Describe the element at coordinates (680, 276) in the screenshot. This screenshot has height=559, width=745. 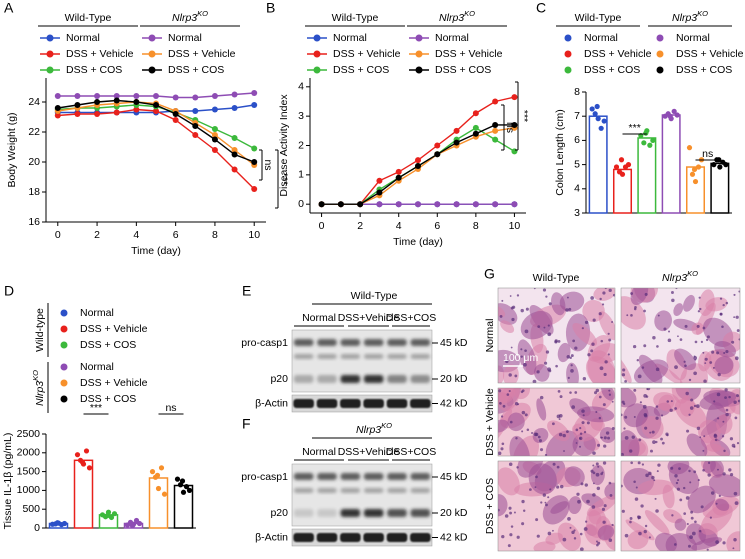
I see `column-header: Nlrp3KO` at that location.